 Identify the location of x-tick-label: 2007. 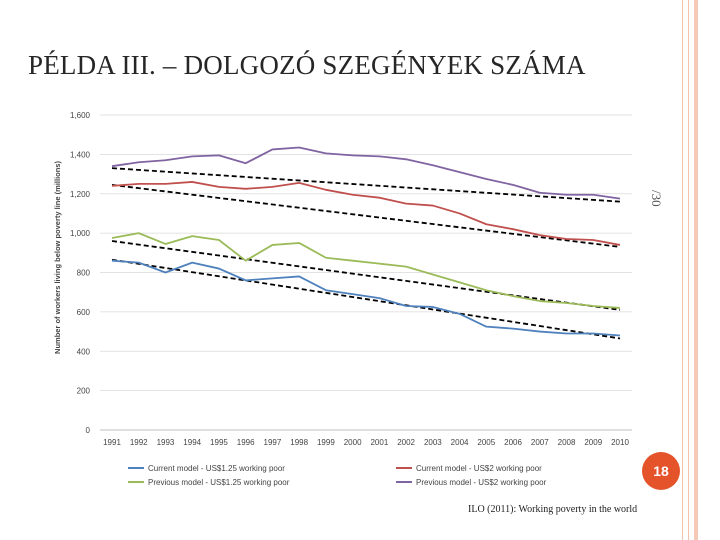
(540, 442).